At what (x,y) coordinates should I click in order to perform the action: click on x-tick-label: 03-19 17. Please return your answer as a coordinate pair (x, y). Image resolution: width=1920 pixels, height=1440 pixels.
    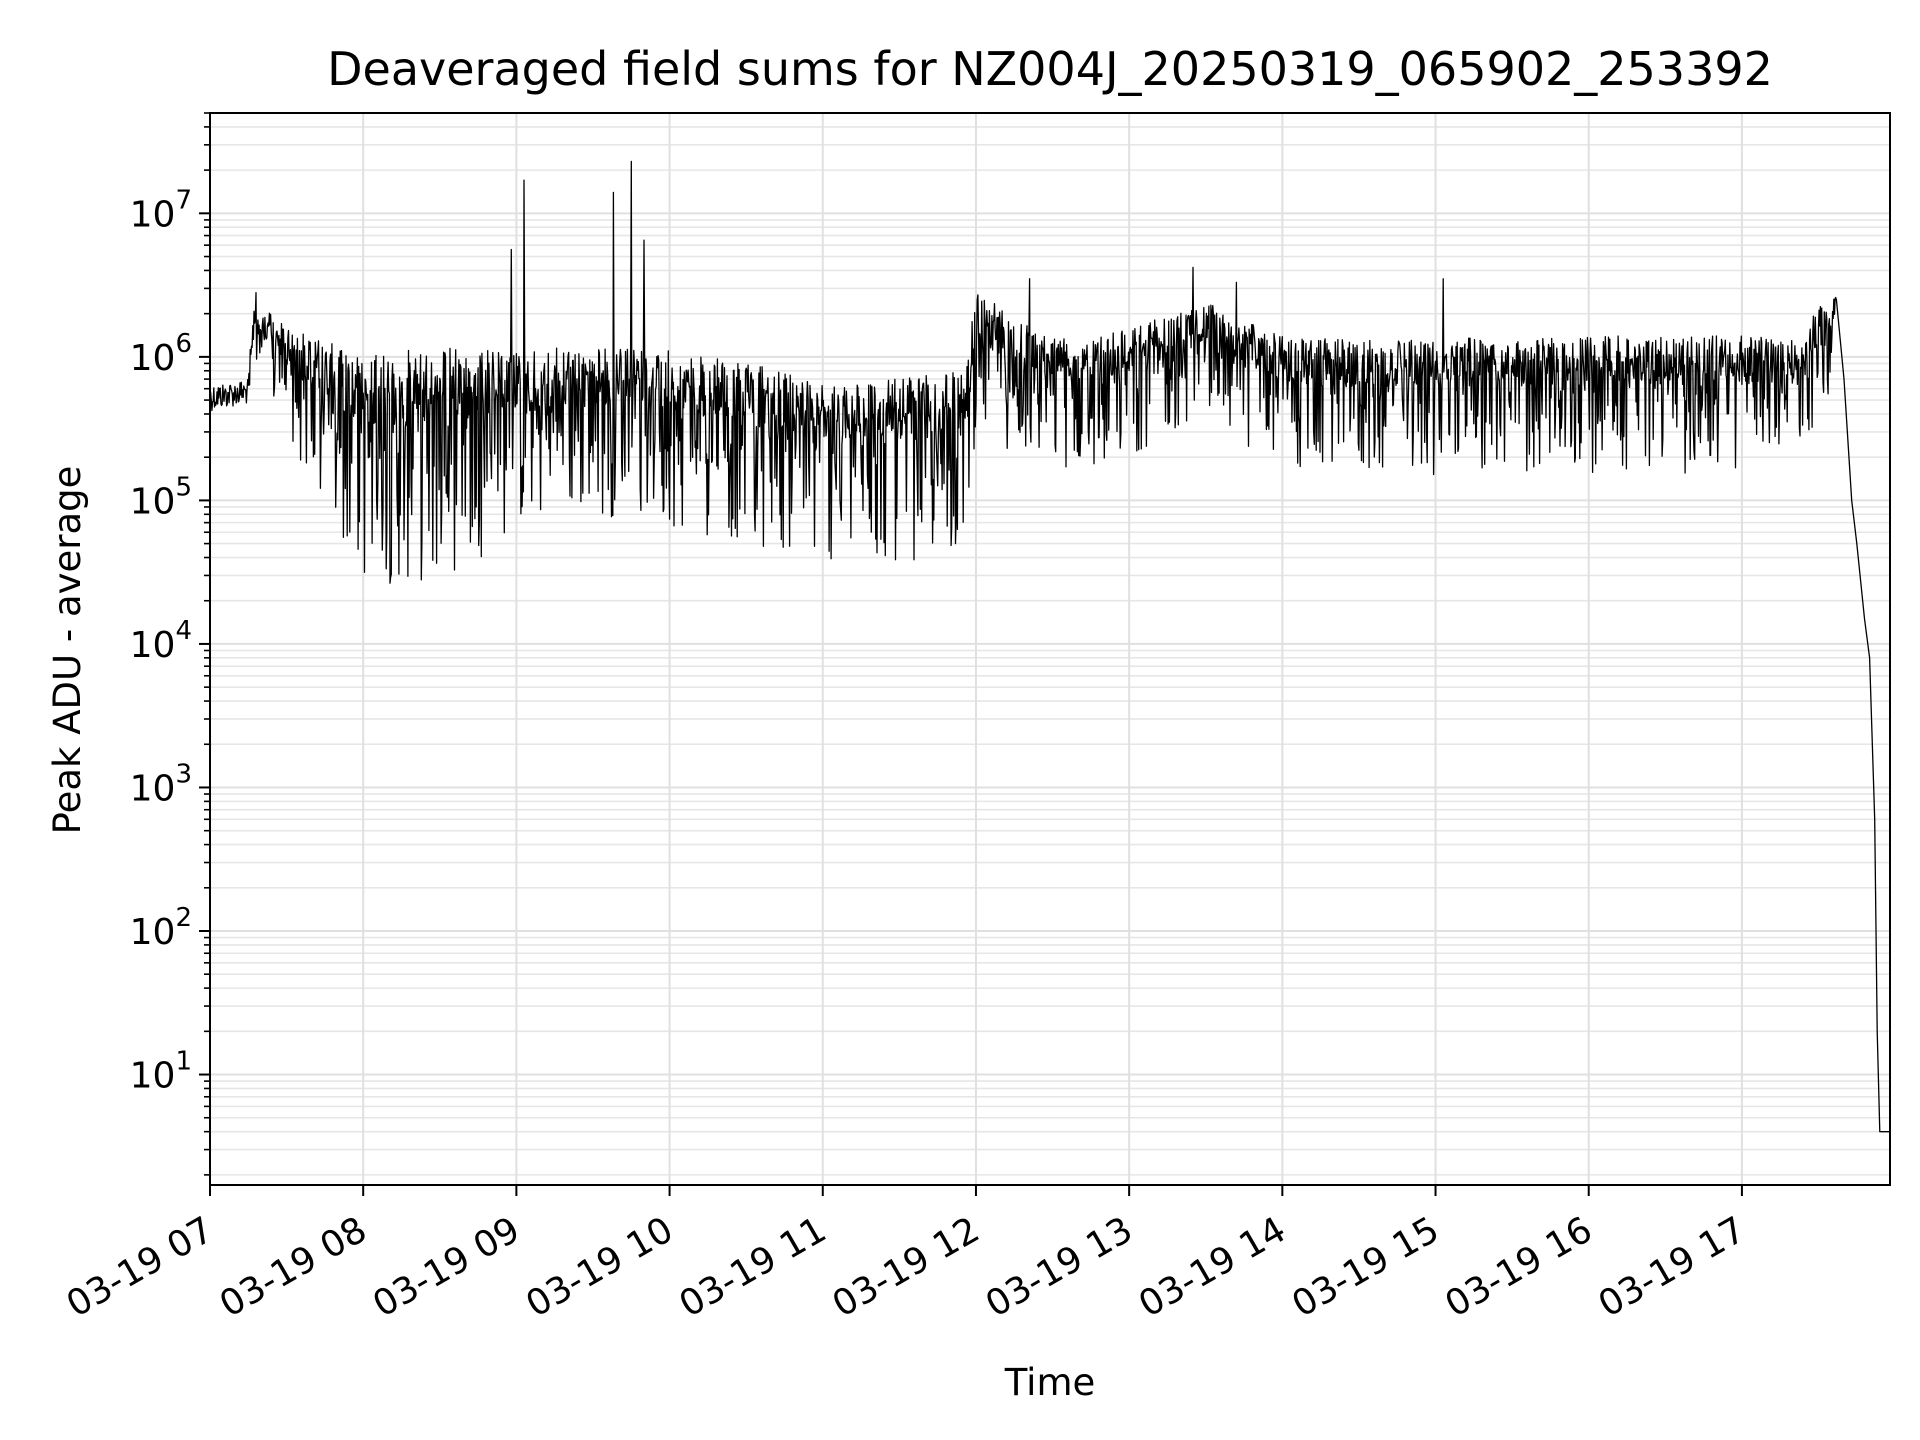
    Looking at the image, I should click on (1672, 1267).